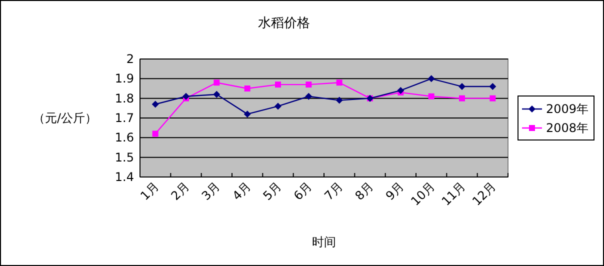 Image resolution: width=604 pixels, height=266 pixels. What do you see at coordinates (567, 109) in the screenshot?
I see `legend-label: 2009年` at bounding box center [567, 109].